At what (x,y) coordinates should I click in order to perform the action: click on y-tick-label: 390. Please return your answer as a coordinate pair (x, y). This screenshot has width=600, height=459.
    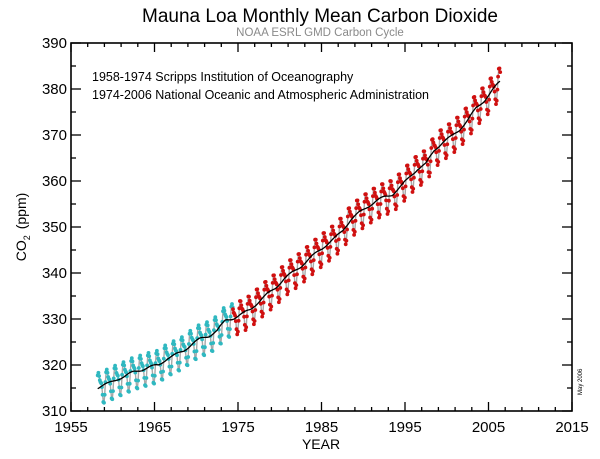
    Looking at the image, I should click on (54, 43).